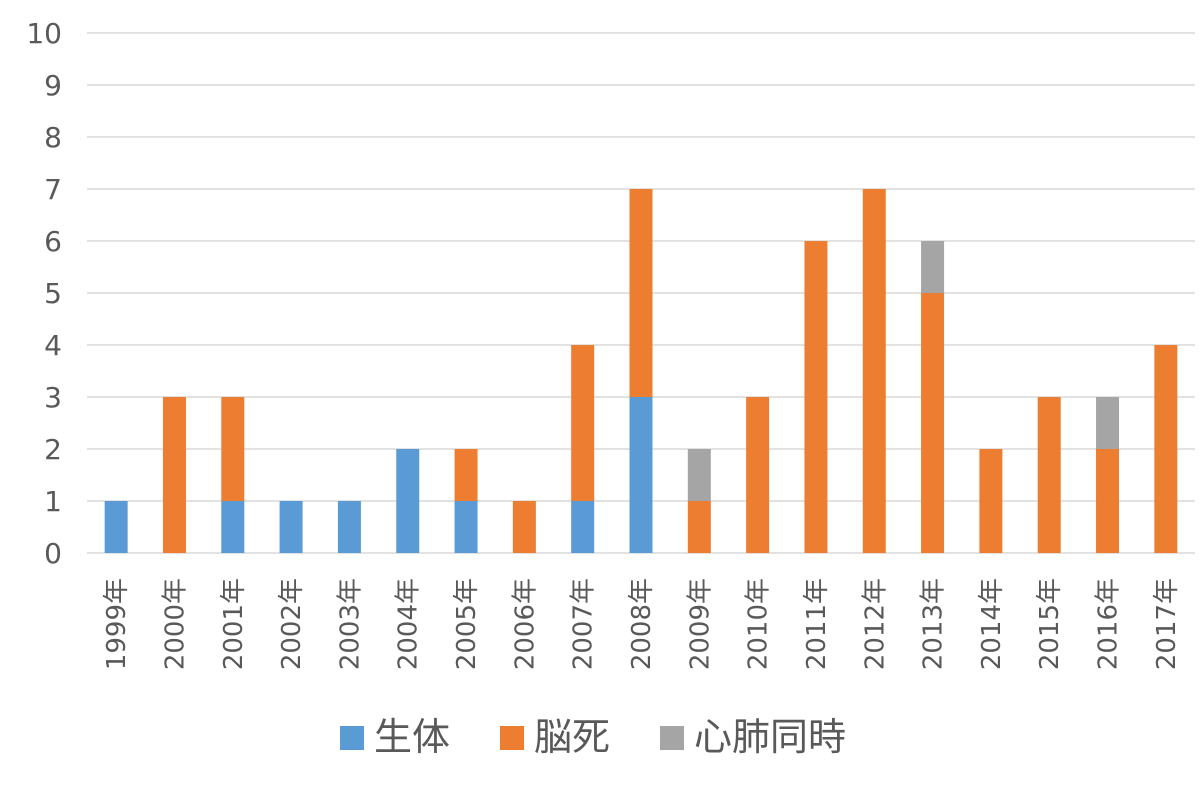 Image resolution: width=1203 pixels, height=793 pixels. I want to click on x-tick-label: 2012年, so click(875, 624).